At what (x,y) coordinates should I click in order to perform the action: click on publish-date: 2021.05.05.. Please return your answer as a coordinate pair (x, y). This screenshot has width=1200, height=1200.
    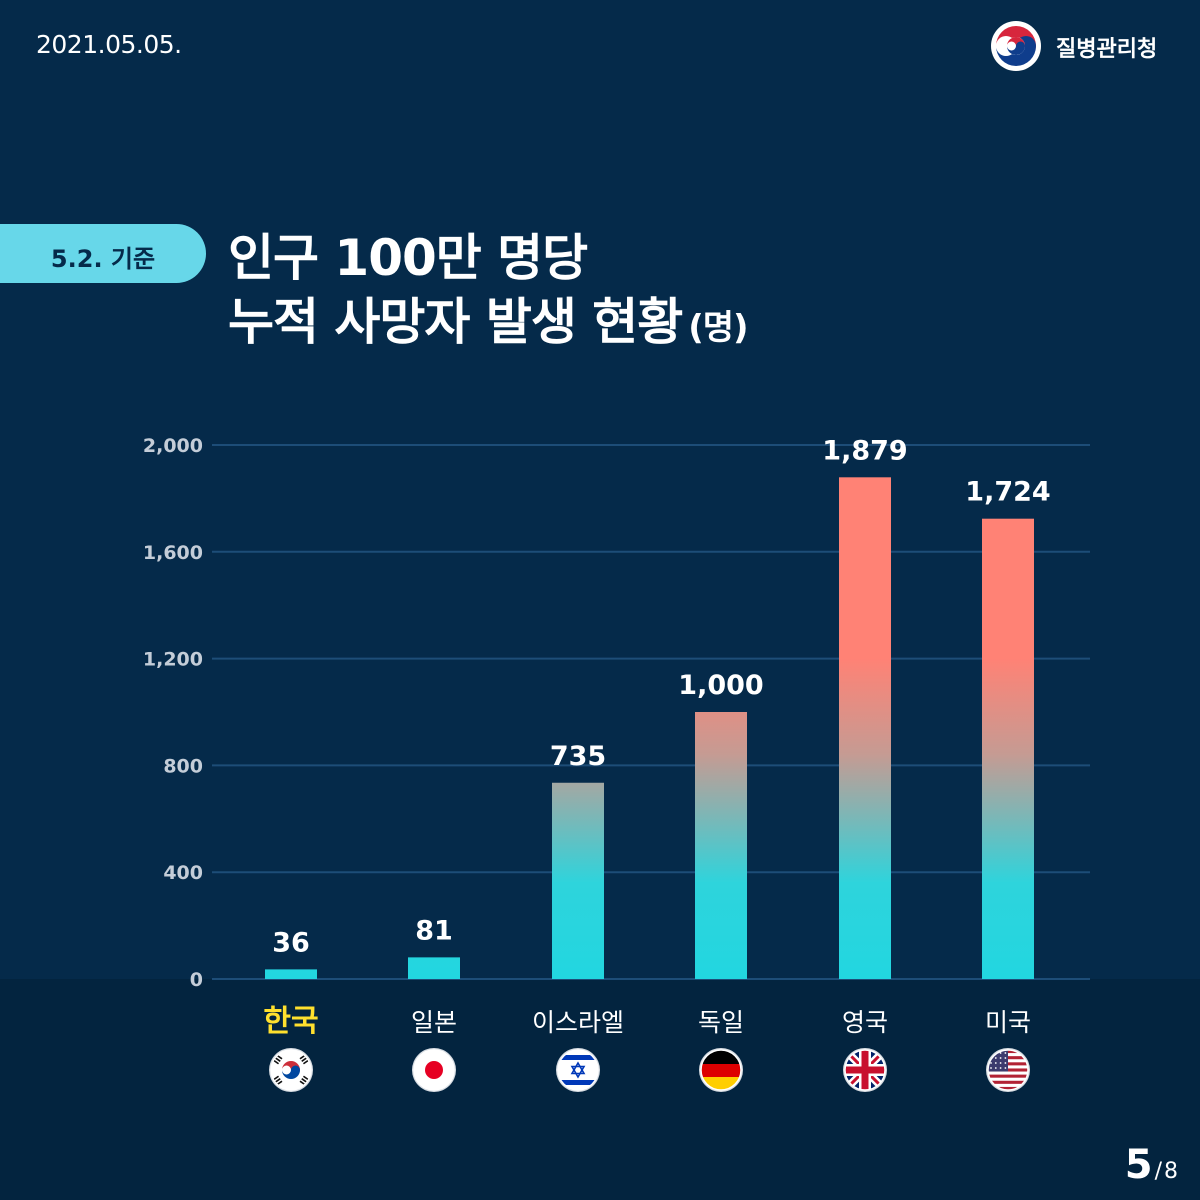
    Looking at the image, I should click on (109, 44).